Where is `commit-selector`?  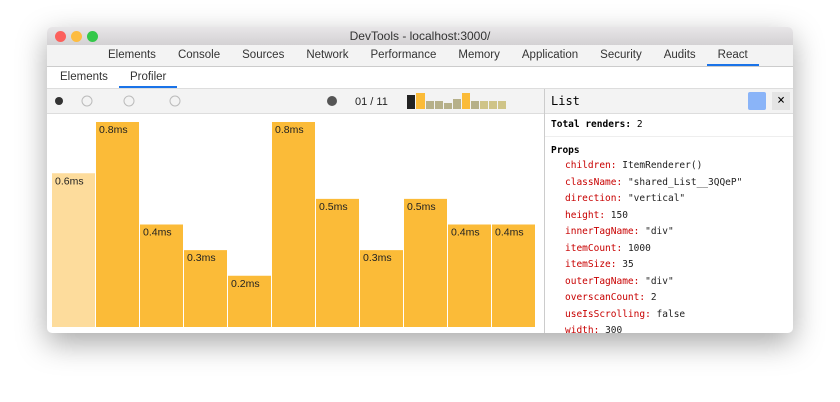
commit-selector is located at coordinates (456, 101).